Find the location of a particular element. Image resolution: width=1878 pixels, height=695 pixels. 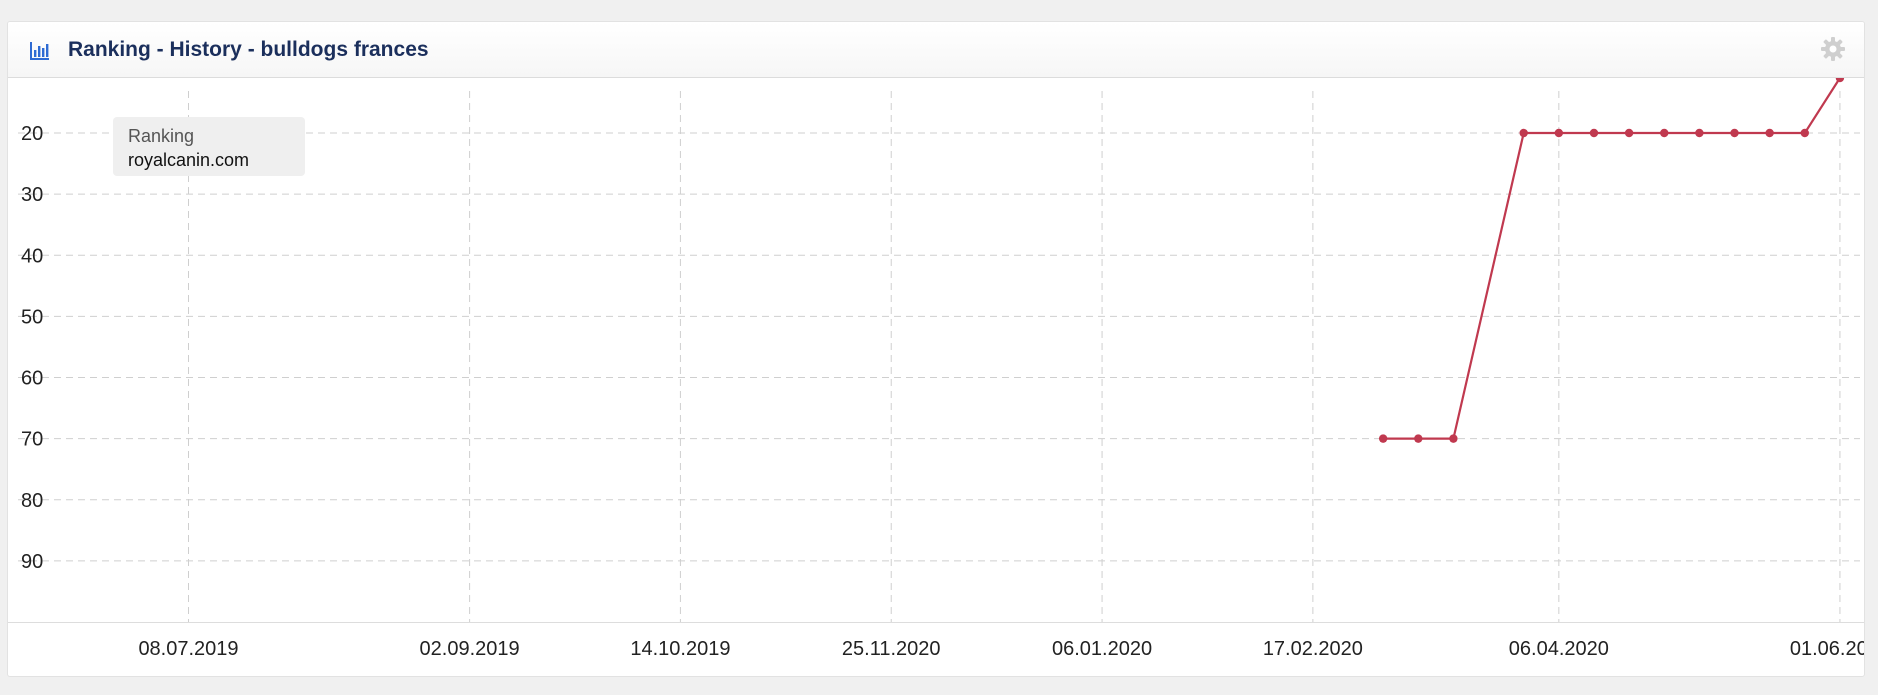

y-tick-label: 90 is located at coordinates (32, 562).